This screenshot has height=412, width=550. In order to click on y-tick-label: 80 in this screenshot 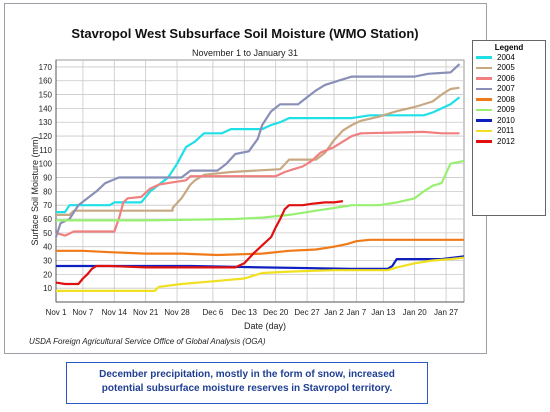, I will do `click(47, 191)`.